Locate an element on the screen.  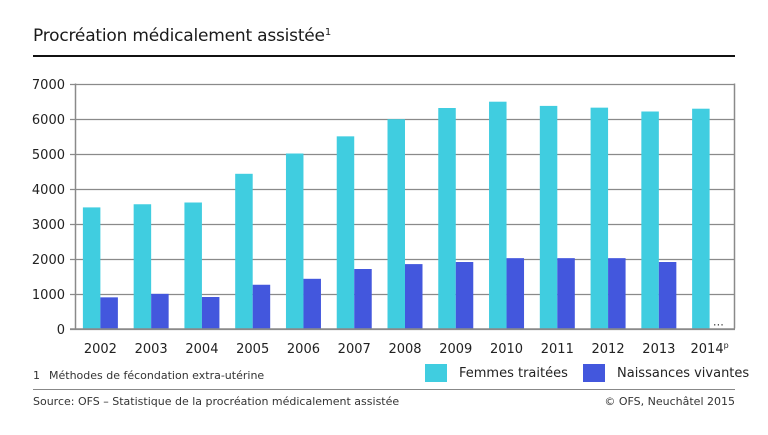
x-tick-label: 2007 is located at coordinates (354, 349).